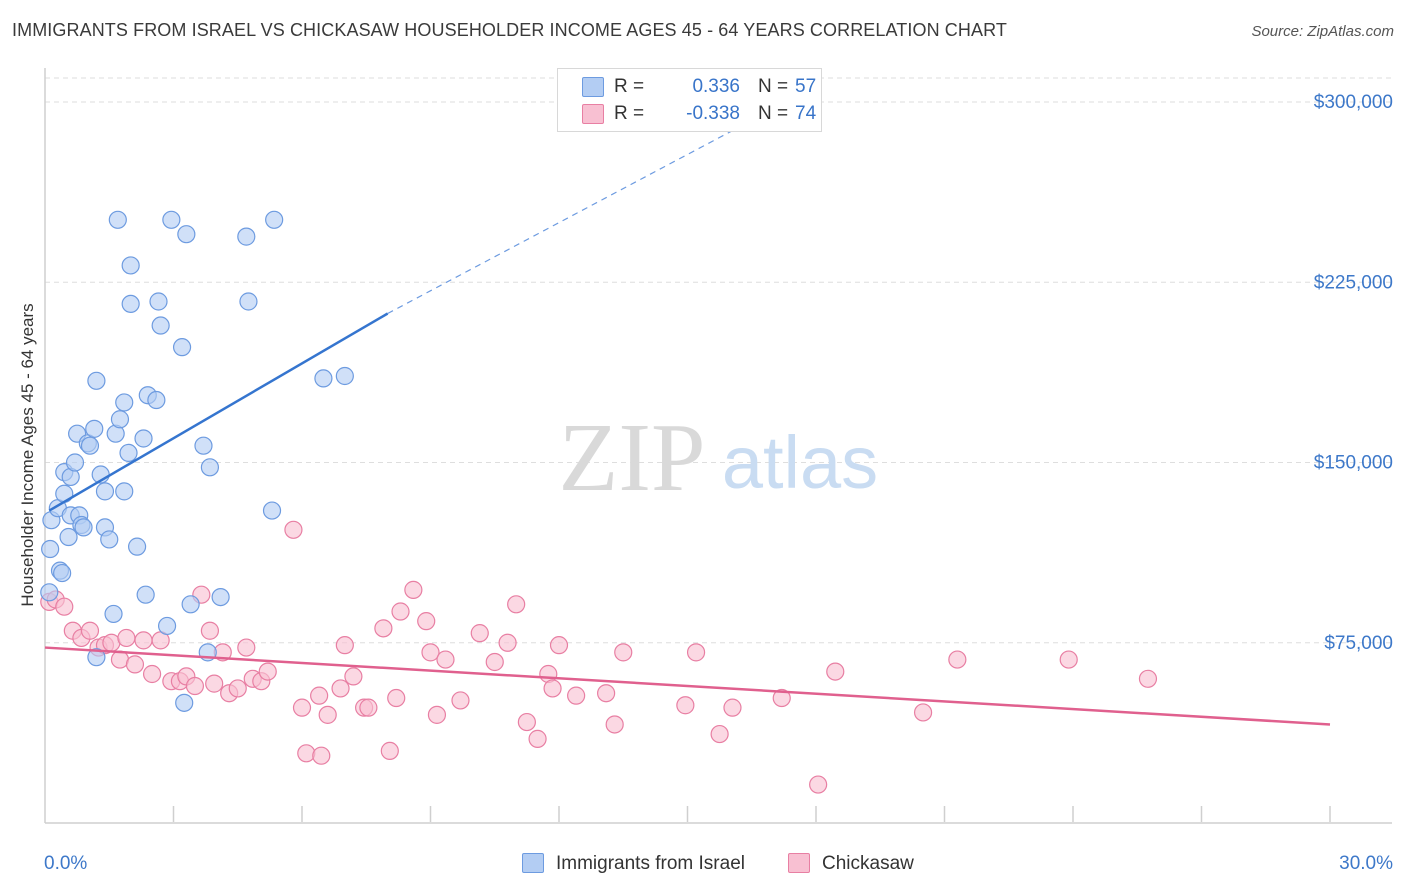  I want to click on n-label: N =, so click(773, 86).